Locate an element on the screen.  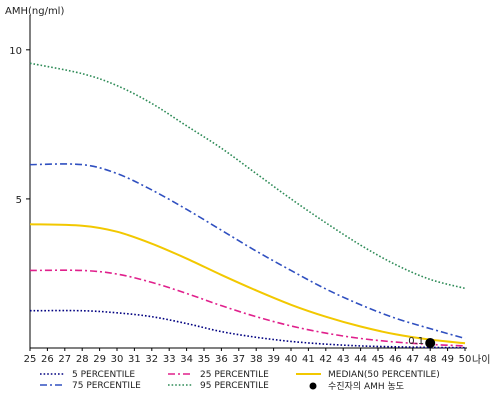
x-tick-label: 31 is located at coordinates (134, 359).